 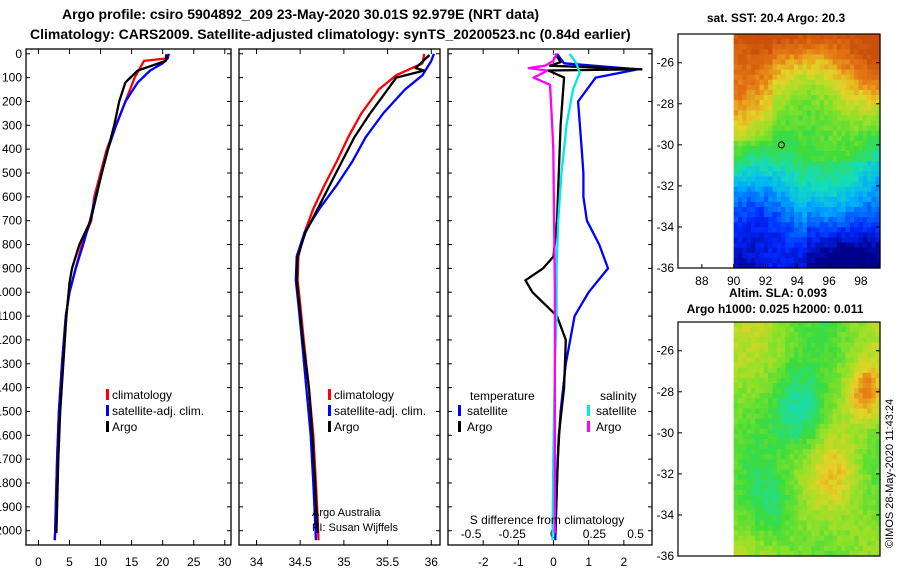 I want to click on sst-map-ytick-label: -32, so click(x=666, y=186).